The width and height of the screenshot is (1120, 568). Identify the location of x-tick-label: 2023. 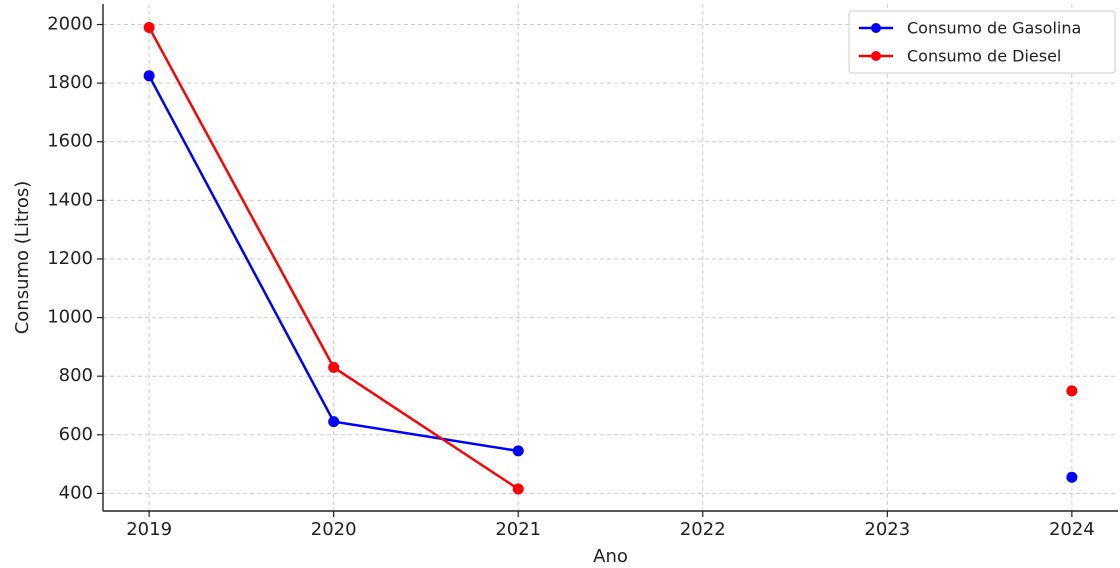
(887, 529).